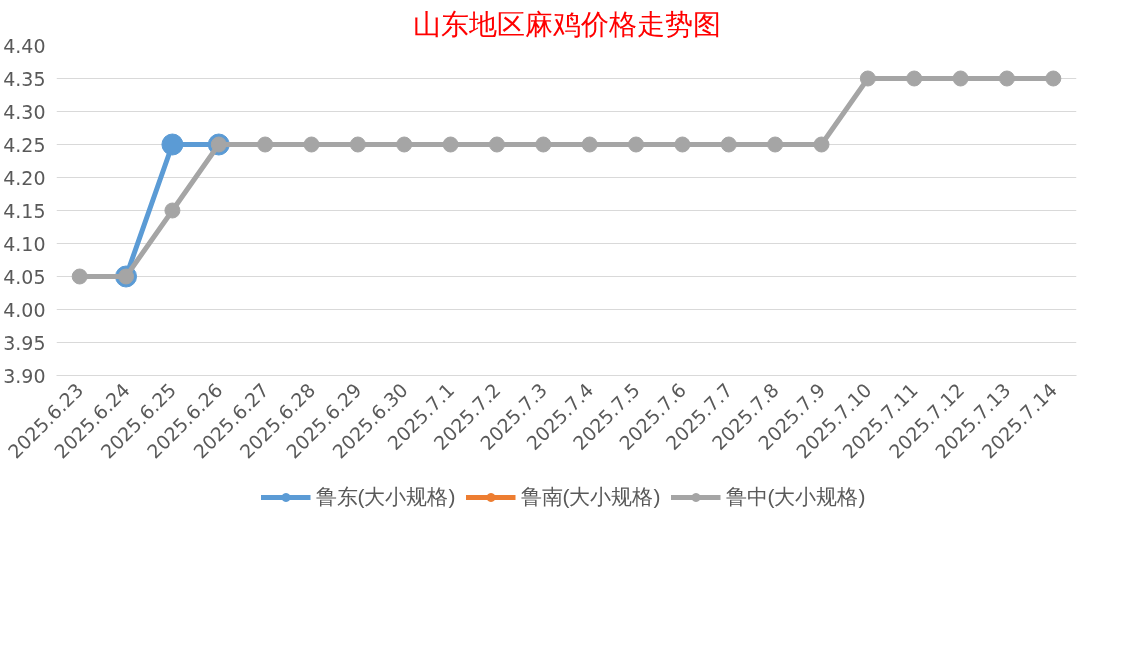 This screenshot has height=657, width=1146. What do you see at coordinates (24, 210) in the screenshot?
I see `y-tick-label: 4.15` at bounding box center [24, 210].